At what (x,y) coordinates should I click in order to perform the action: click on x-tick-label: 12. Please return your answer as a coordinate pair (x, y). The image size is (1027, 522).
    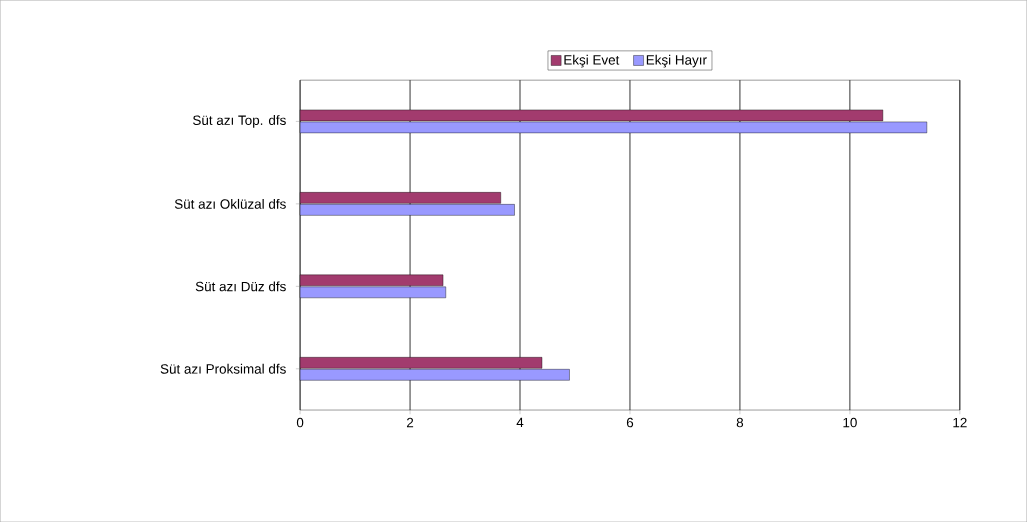
    Looking at the image, I should click on (960, 422).